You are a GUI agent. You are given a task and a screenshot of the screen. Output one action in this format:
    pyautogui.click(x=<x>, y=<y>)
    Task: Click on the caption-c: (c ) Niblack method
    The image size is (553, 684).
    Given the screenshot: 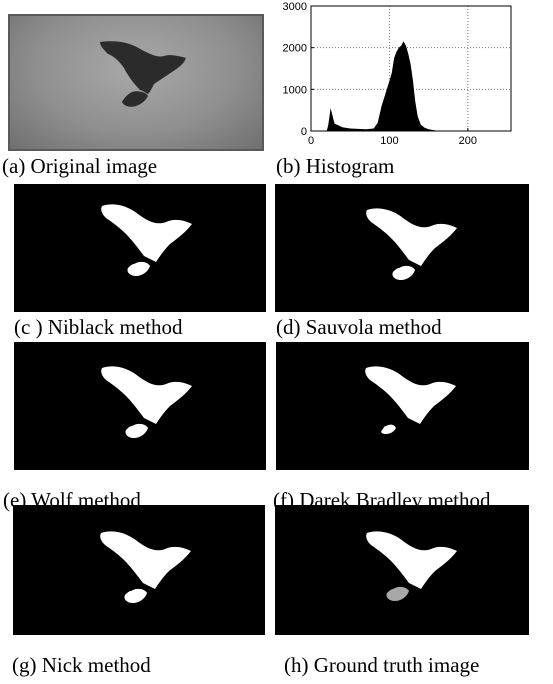 What is the action you would take?
    pyautogui.click(x=98, y=327)
    